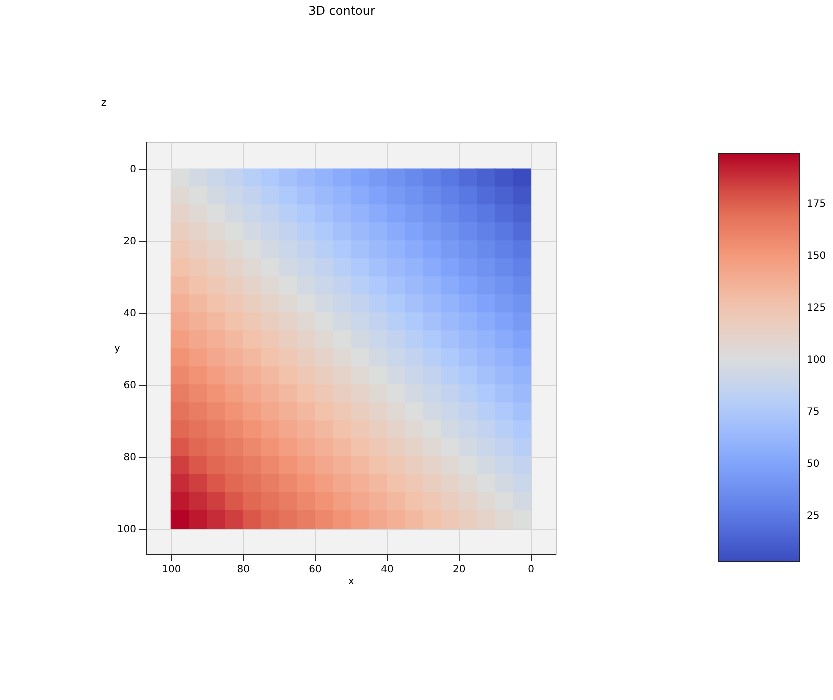  I want to click on x-tick-label: 80, so click(243, 570).